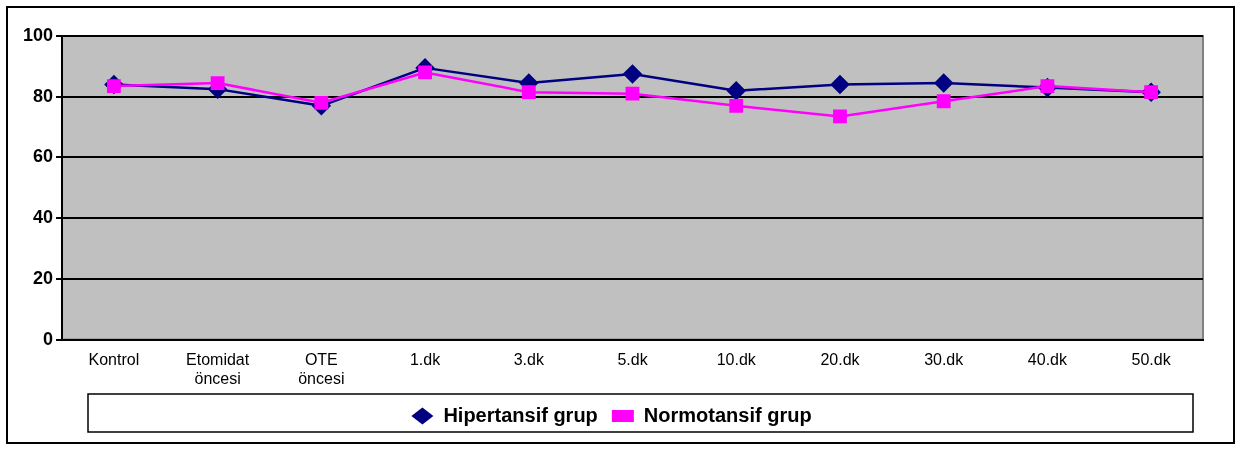 The width and height of the screenshot is (1243, 450). Describe the element at coordinates (43, 217) in the screenshot. I see `y-tick-label: 40` at that location.